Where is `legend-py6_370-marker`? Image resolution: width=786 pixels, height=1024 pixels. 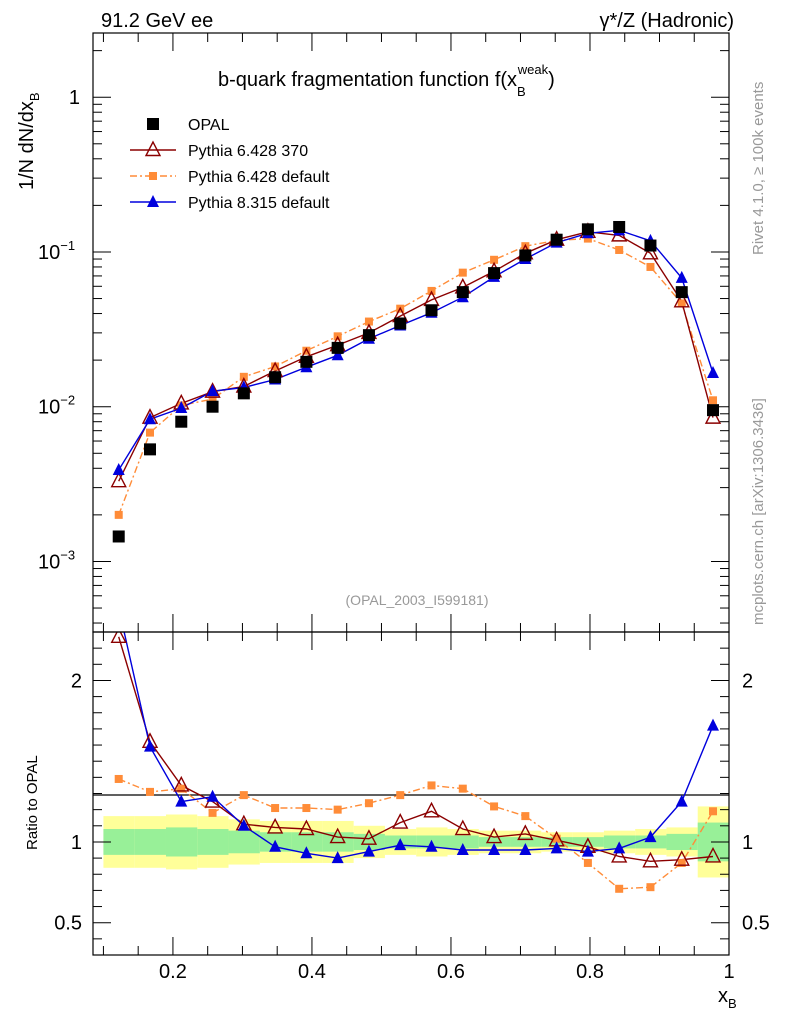
legend-py6_370-marker is located at coordinates (153, 148).